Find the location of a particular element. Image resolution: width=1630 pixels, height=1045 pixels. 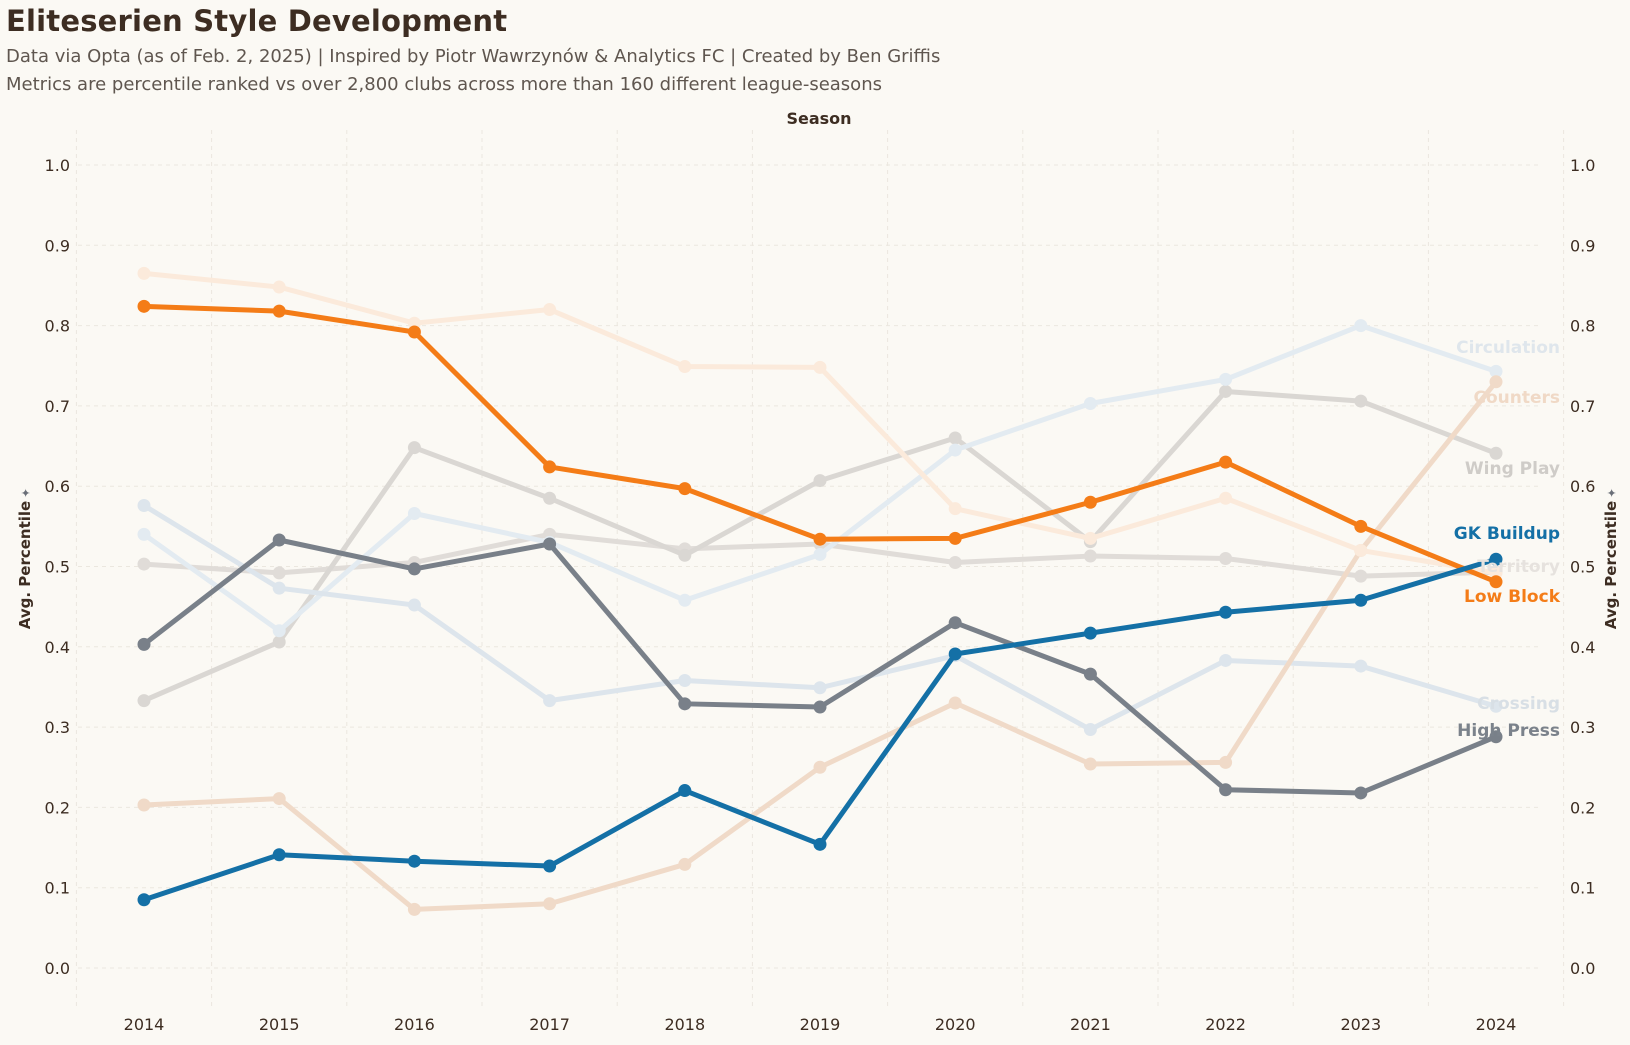

y-axis-title-right-group: Avg. Percentile ✦ is located at coordinates (1611, 558).